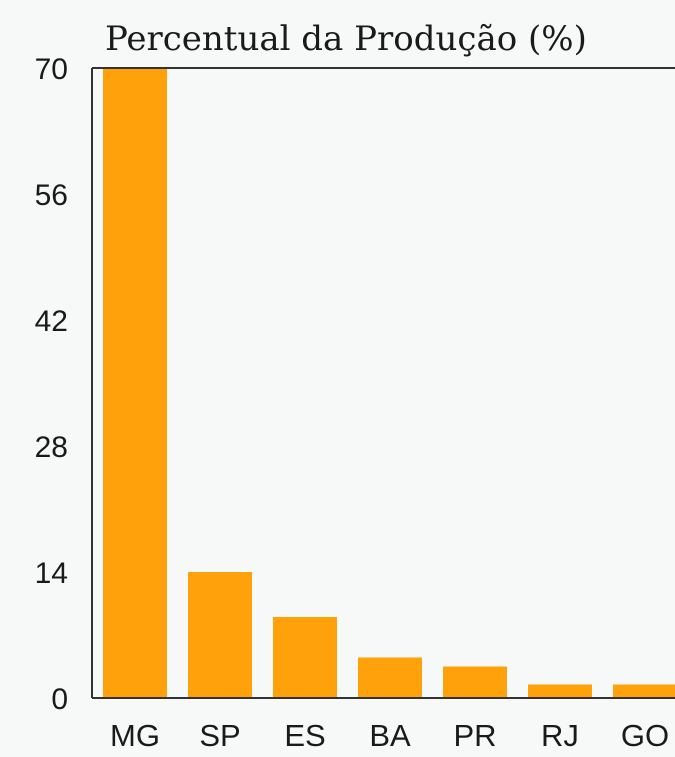 The image size is (675, 757). I want to click on bar-ba, so click(390, 677).